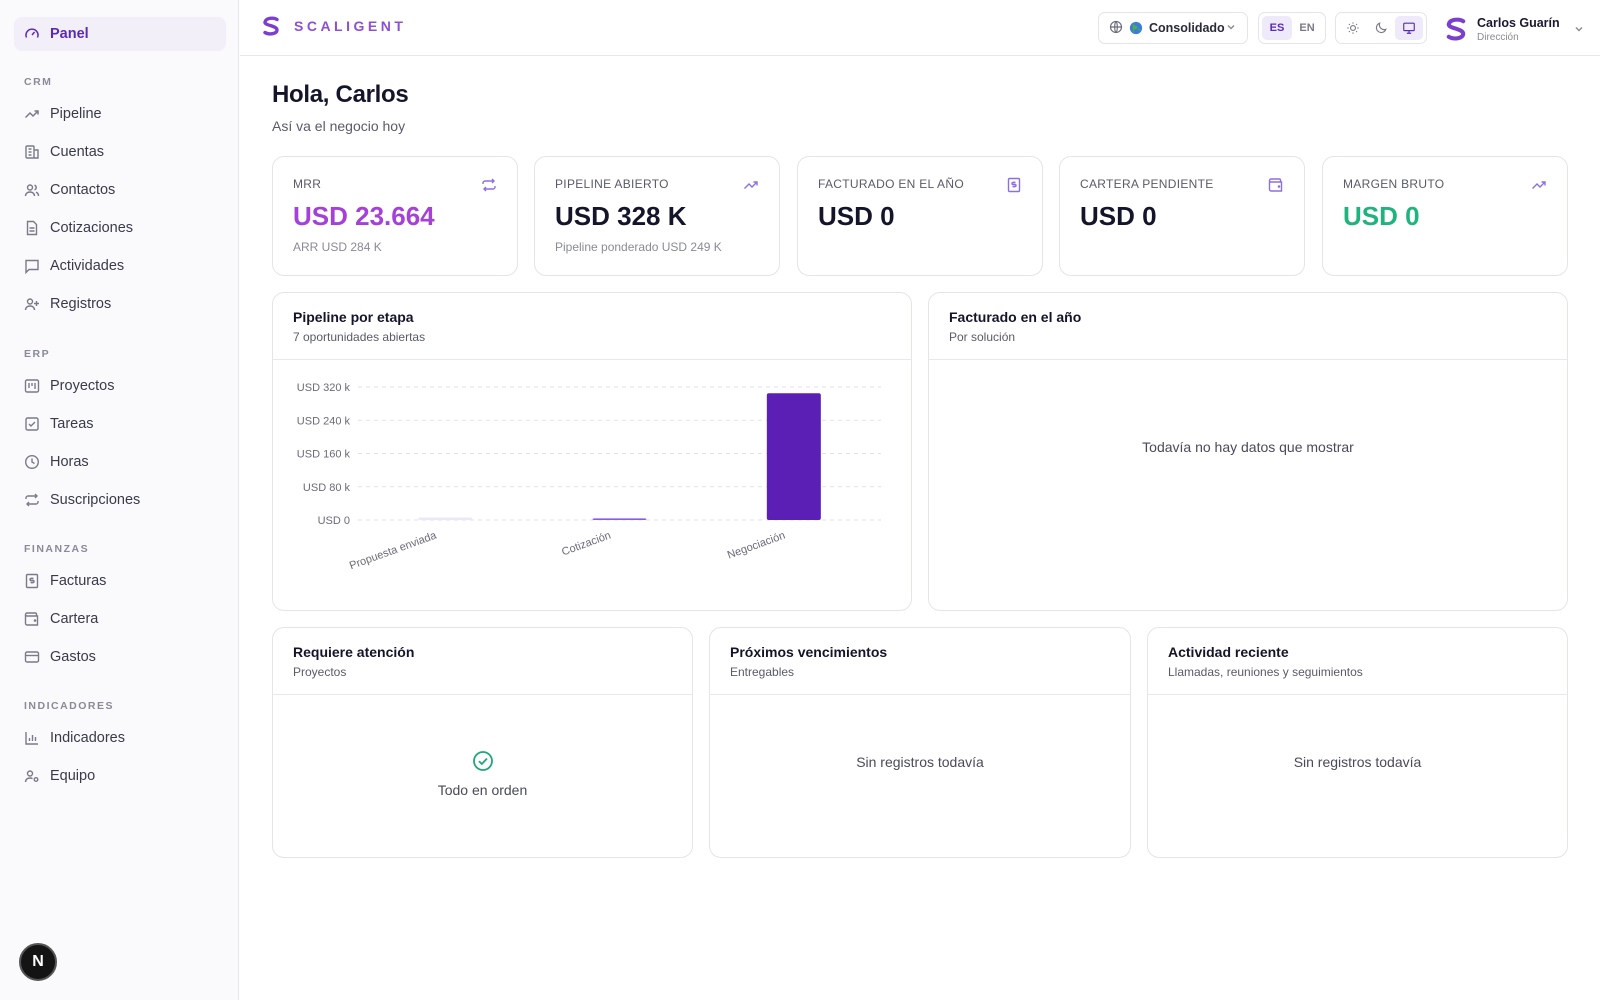 The width and height of the screenshot is (1600, 1000). Describe the element at coordinates (271, 26) in the screenshot. I see `logo-icon` at that location.